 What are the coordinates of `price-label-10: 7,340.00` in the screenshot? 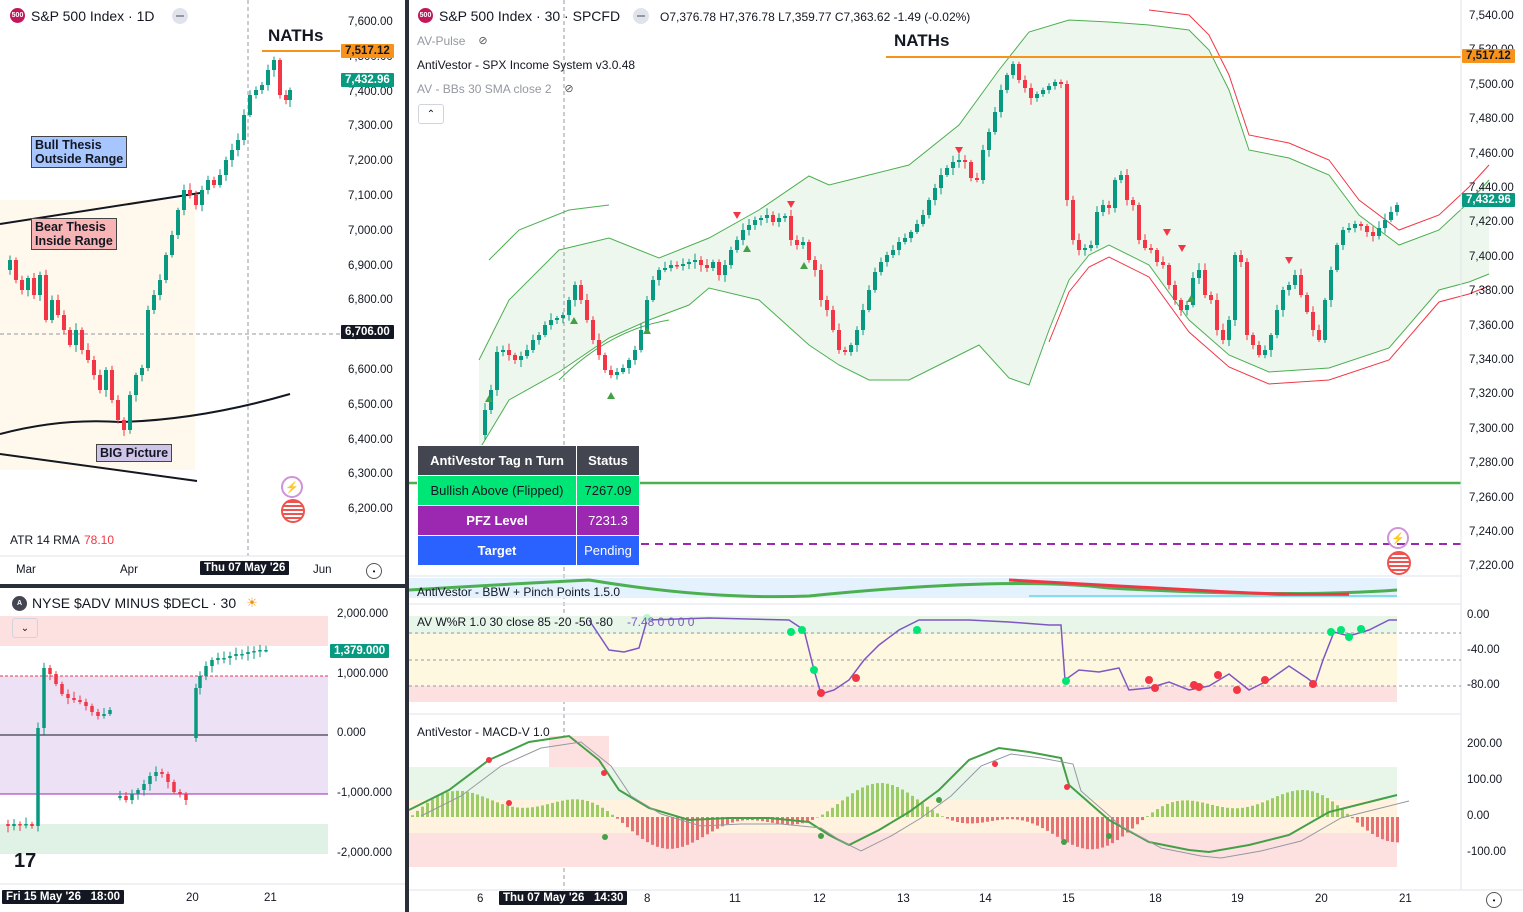 It's located at (1491, 360).